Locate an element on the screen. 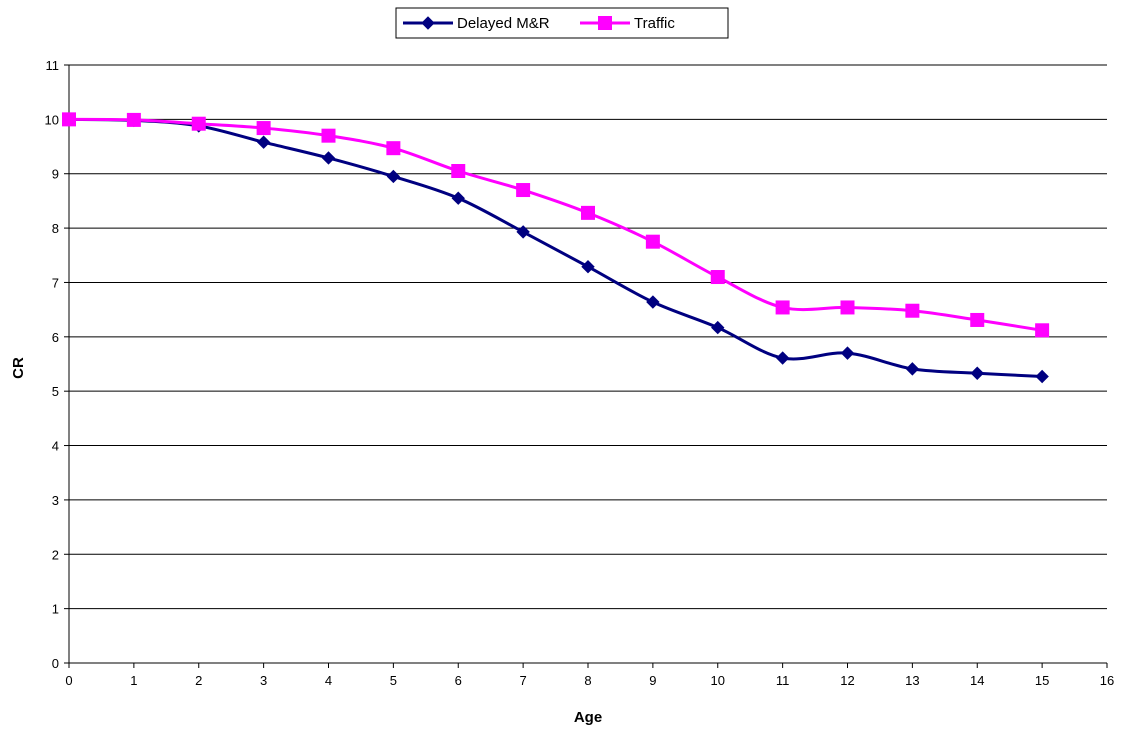 This screenshot has width=1128, height=729. x-tick-label-4: 4 is located at coordinates (328, 680).